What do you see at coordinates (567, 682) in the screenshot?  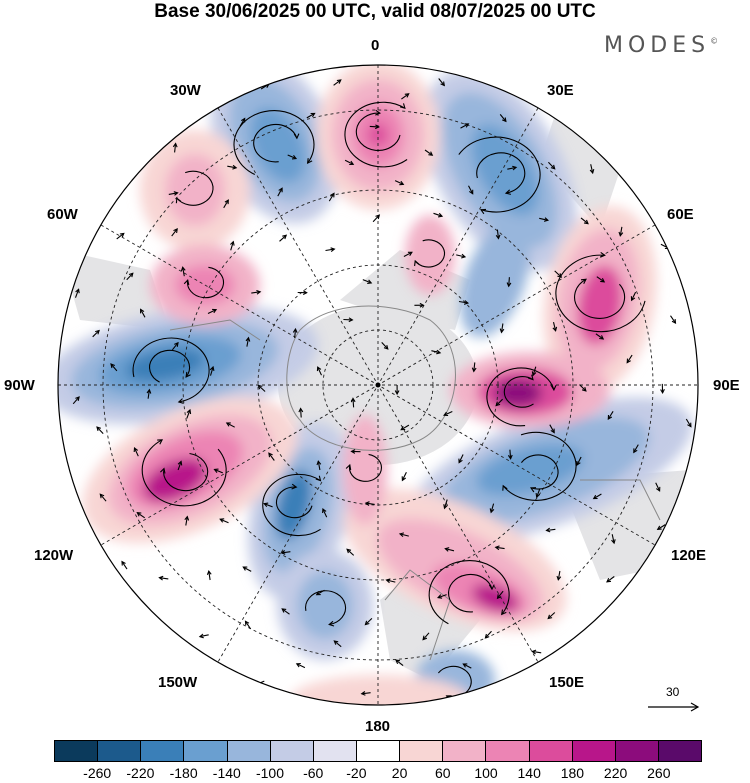 I see `longitude-label: 150E` at bounding box center [567, 682].